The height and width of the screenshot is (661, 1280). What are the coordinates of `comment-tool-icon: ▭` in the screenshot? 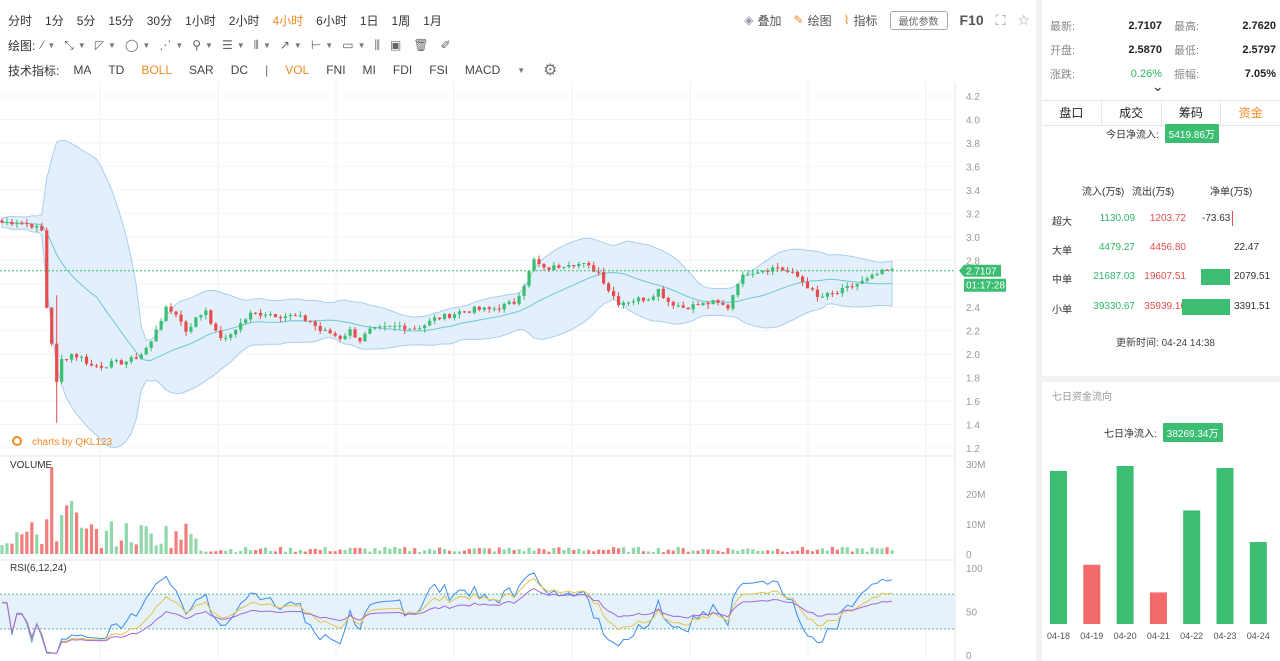 It's located at (348, 45).